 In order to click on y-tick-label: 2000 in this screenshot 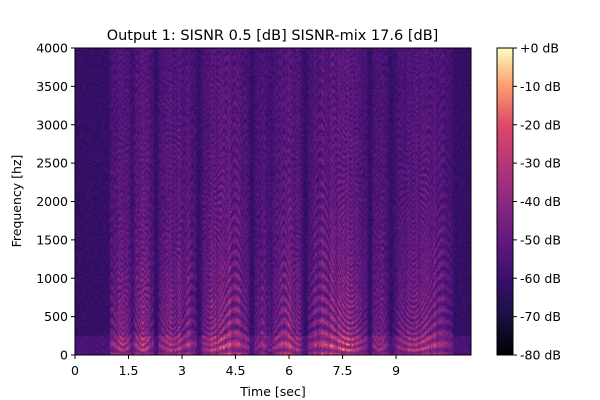, I will do `click(52, 201)`.